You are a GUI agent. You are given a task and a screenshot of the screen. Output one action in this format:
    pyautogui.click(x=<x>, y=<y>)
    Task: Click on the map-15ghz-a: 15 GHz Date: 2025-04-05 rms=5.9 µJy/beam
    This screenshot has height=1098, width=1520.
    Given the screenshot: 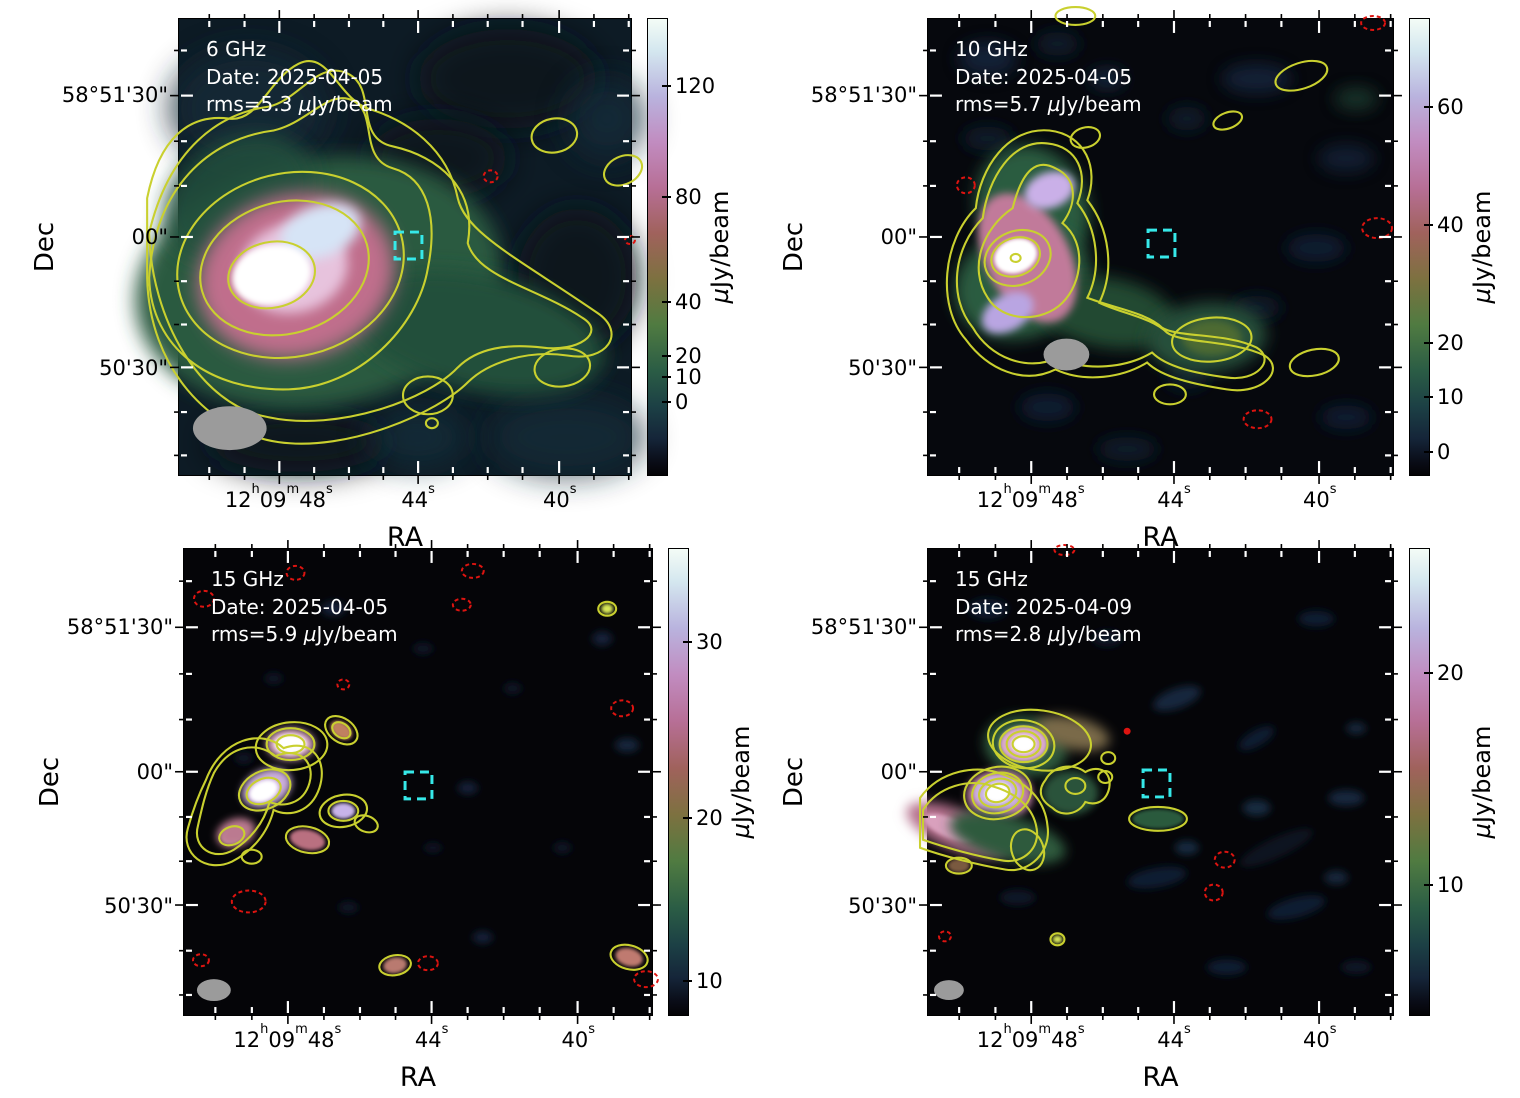 What is the action you would take?
    pyautogui.click(x=418, y=782)
    